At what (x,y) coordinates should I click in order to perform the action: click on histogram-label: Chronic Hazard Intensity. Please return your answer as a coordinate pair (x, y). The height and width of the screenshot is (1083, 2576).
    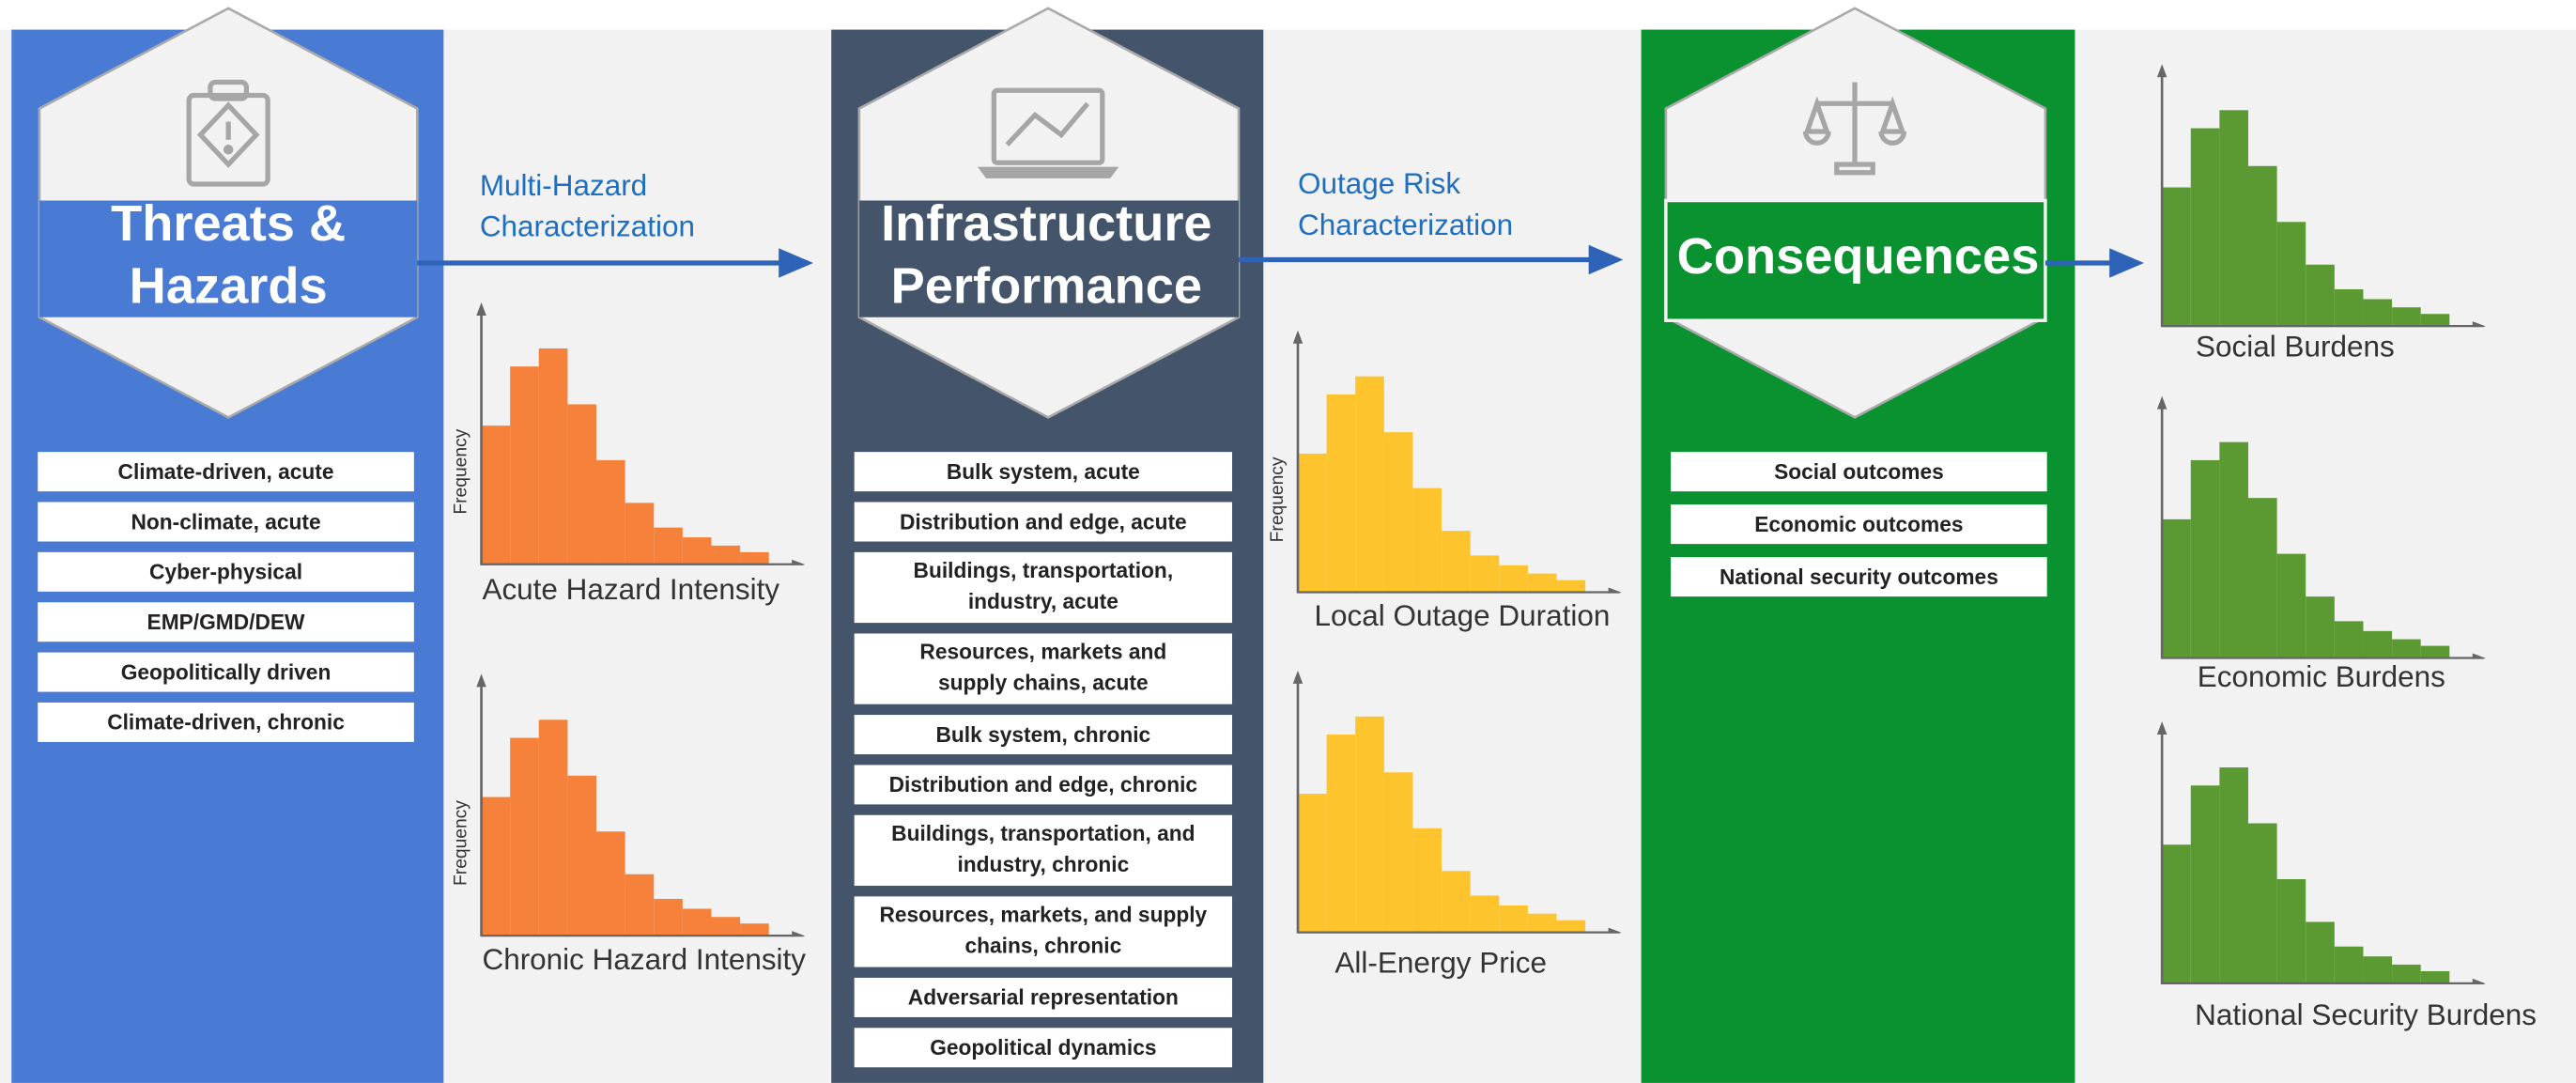
    Looking at the image, I should click on (644, 959).